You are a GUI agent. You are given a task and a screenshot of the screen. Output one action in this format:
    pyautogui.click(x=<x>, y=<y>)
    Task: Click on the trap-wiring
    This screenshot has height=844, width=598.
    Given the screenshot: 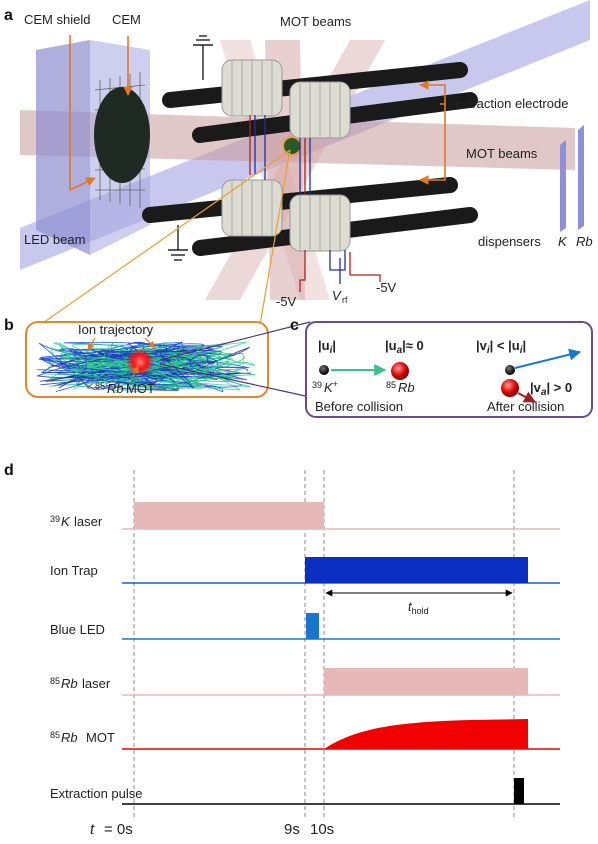 What is the action you would take?
    pyautogui.click(x=300, y=193)
    